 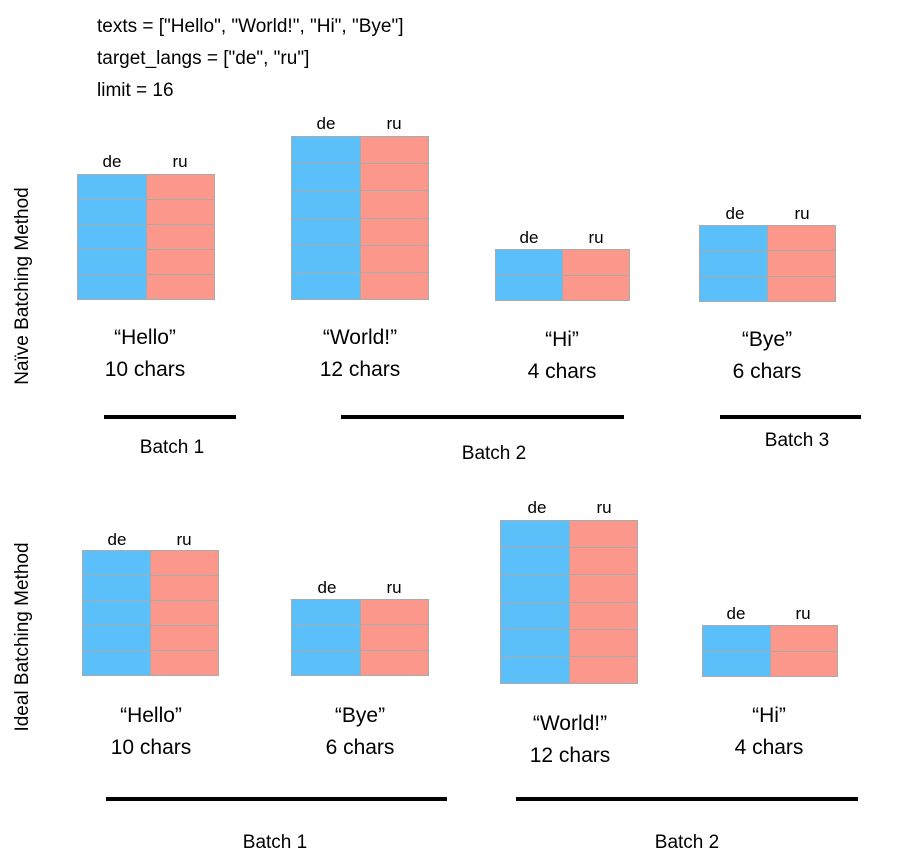 What do you see at coordinates (562, 356) in the screenshot?
I see `naive-hi-caption: “Hi” 4 chars` at bounding box center [562, 356].